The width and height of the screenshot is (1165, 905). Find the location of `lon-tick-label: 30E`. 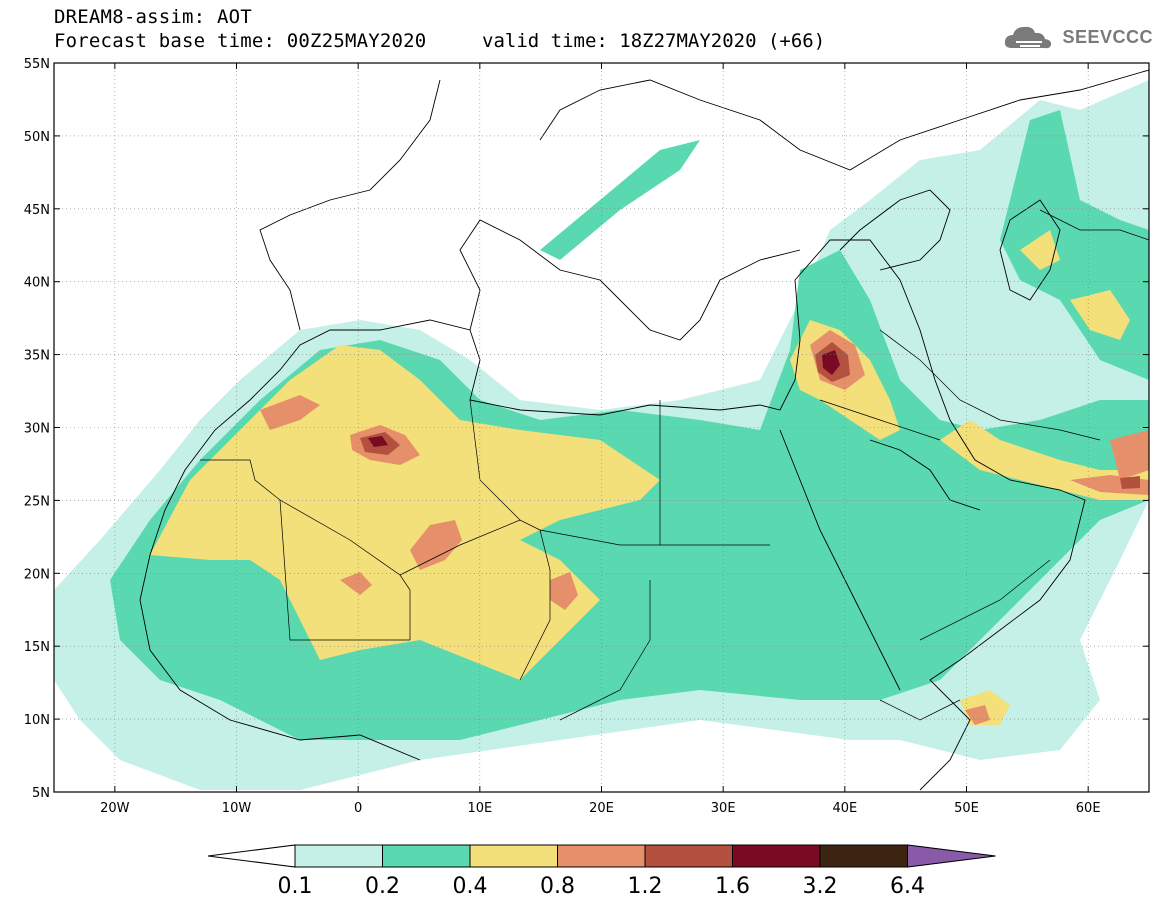

lon-tick-label: 30E is located at coordinates (723, 808).